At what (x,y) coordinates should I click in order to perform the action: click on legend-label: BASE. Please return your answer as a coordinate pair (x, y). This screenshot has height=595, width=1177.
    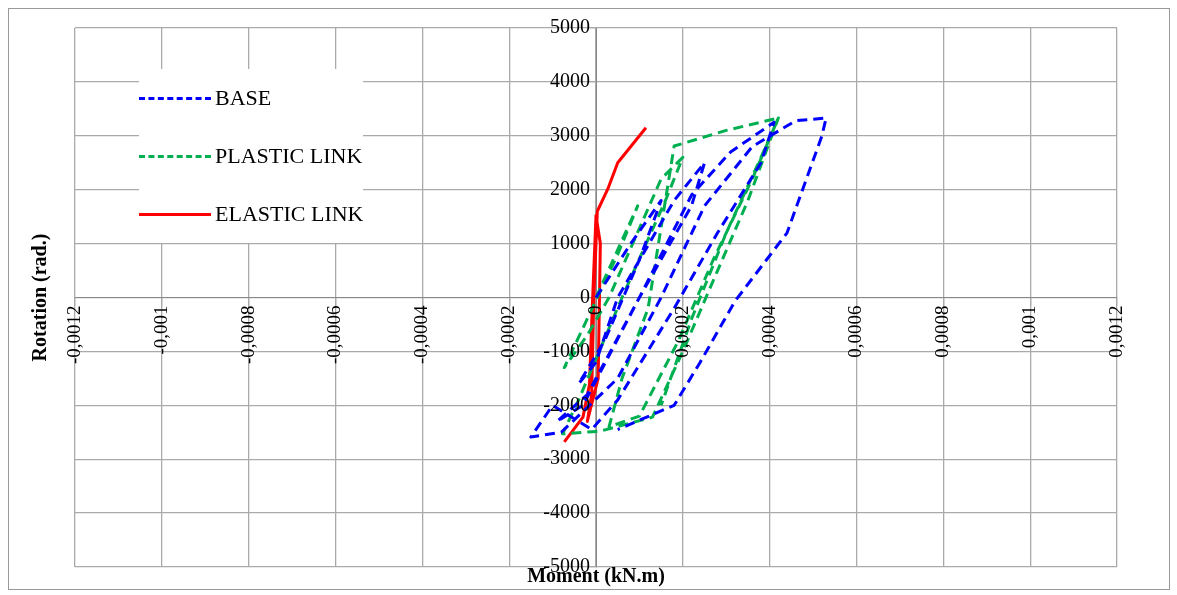
    Looking at the image, I should click on (243, 98).